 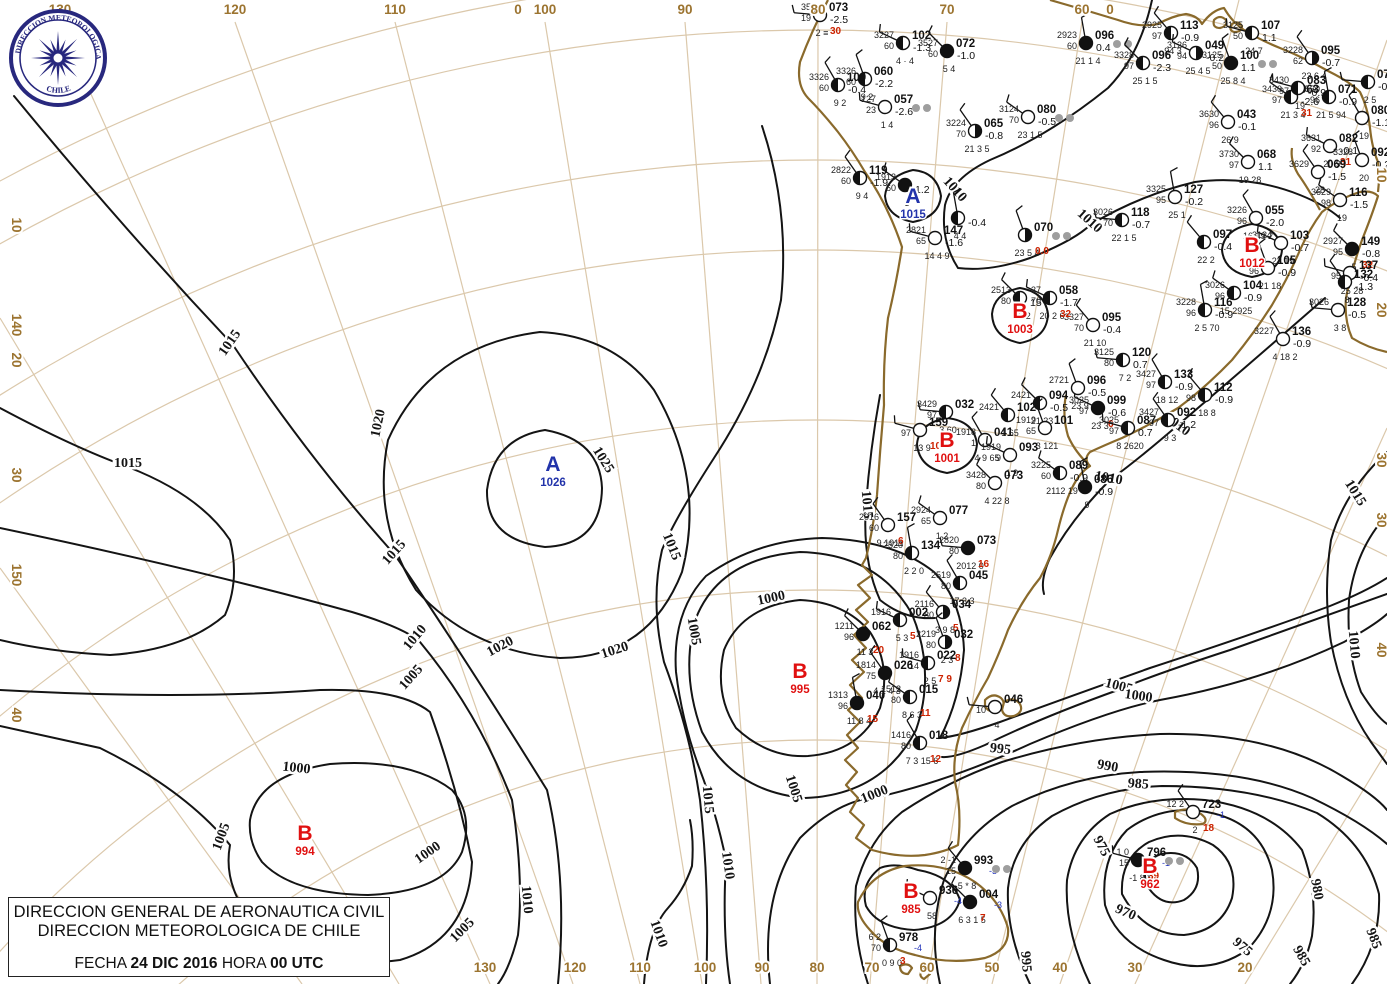 I want to click on station-pressure-value: 018, so click(x=939, y=736).